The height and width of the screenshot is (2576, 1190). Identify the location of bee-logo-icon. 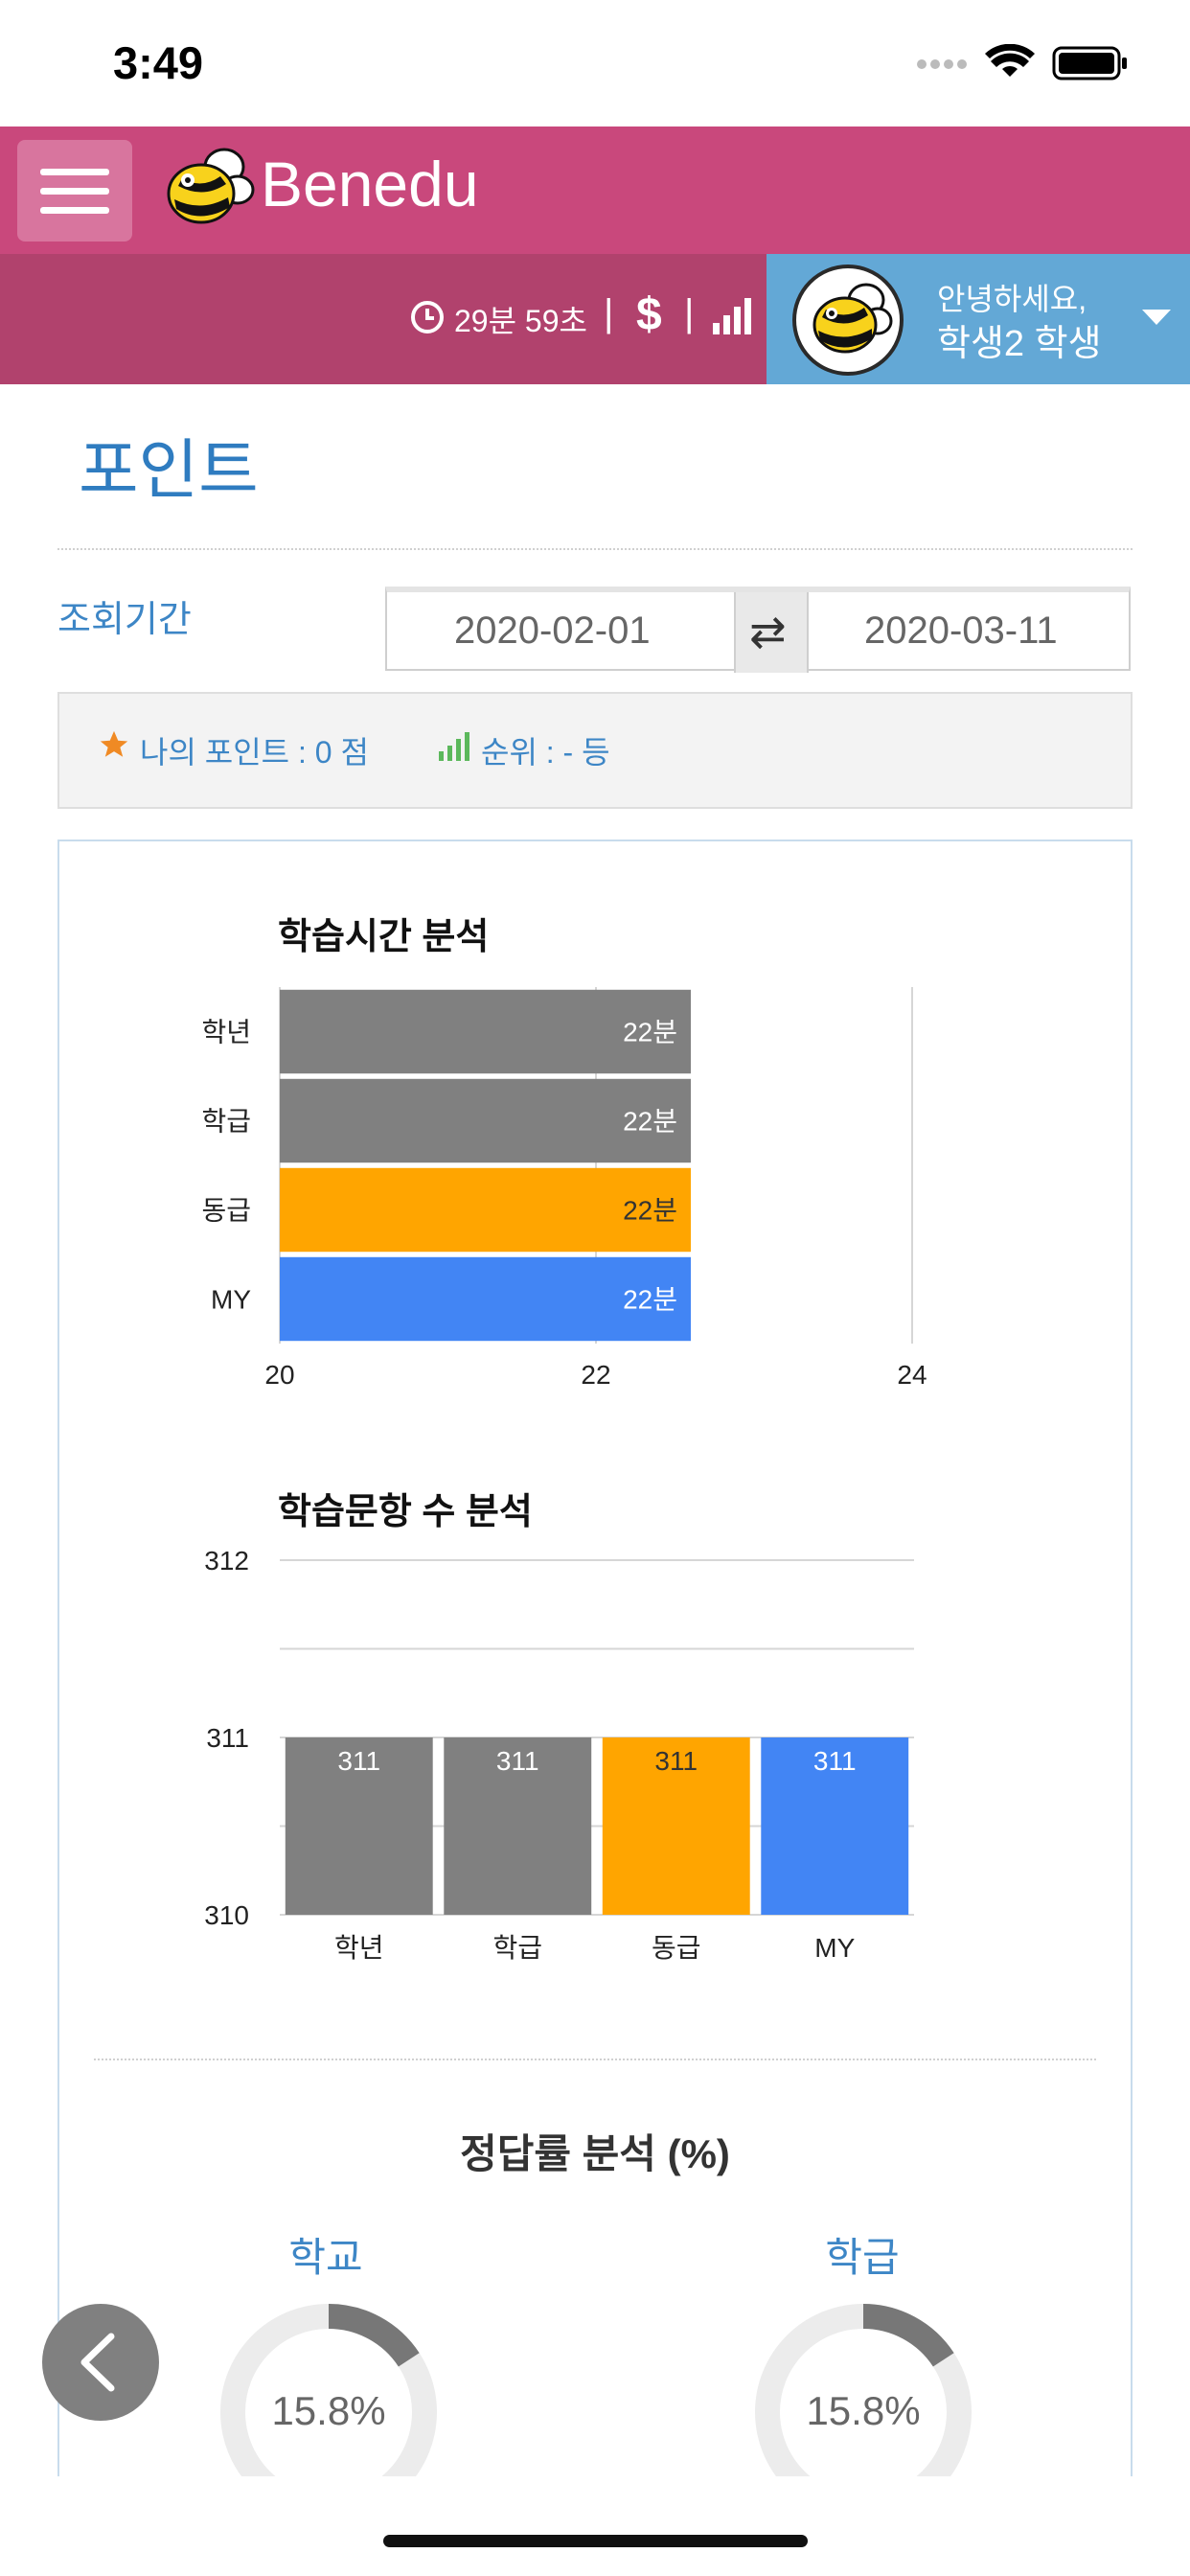
(207, 190).